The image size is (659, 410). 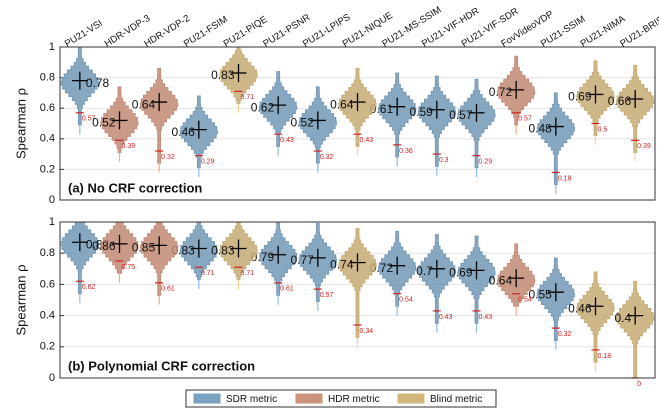 I want to click on low-label: 0.34, so click(x=367, y=331).